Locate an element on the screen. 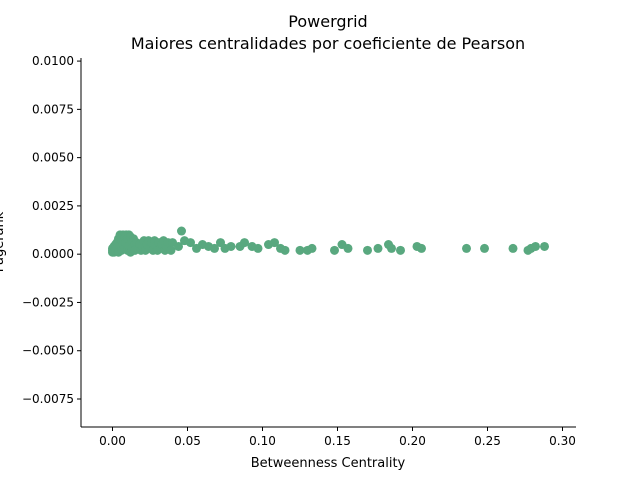 The image size is (640, 484). x-tick-label: 0.15 is located at coordinates (337, 441).